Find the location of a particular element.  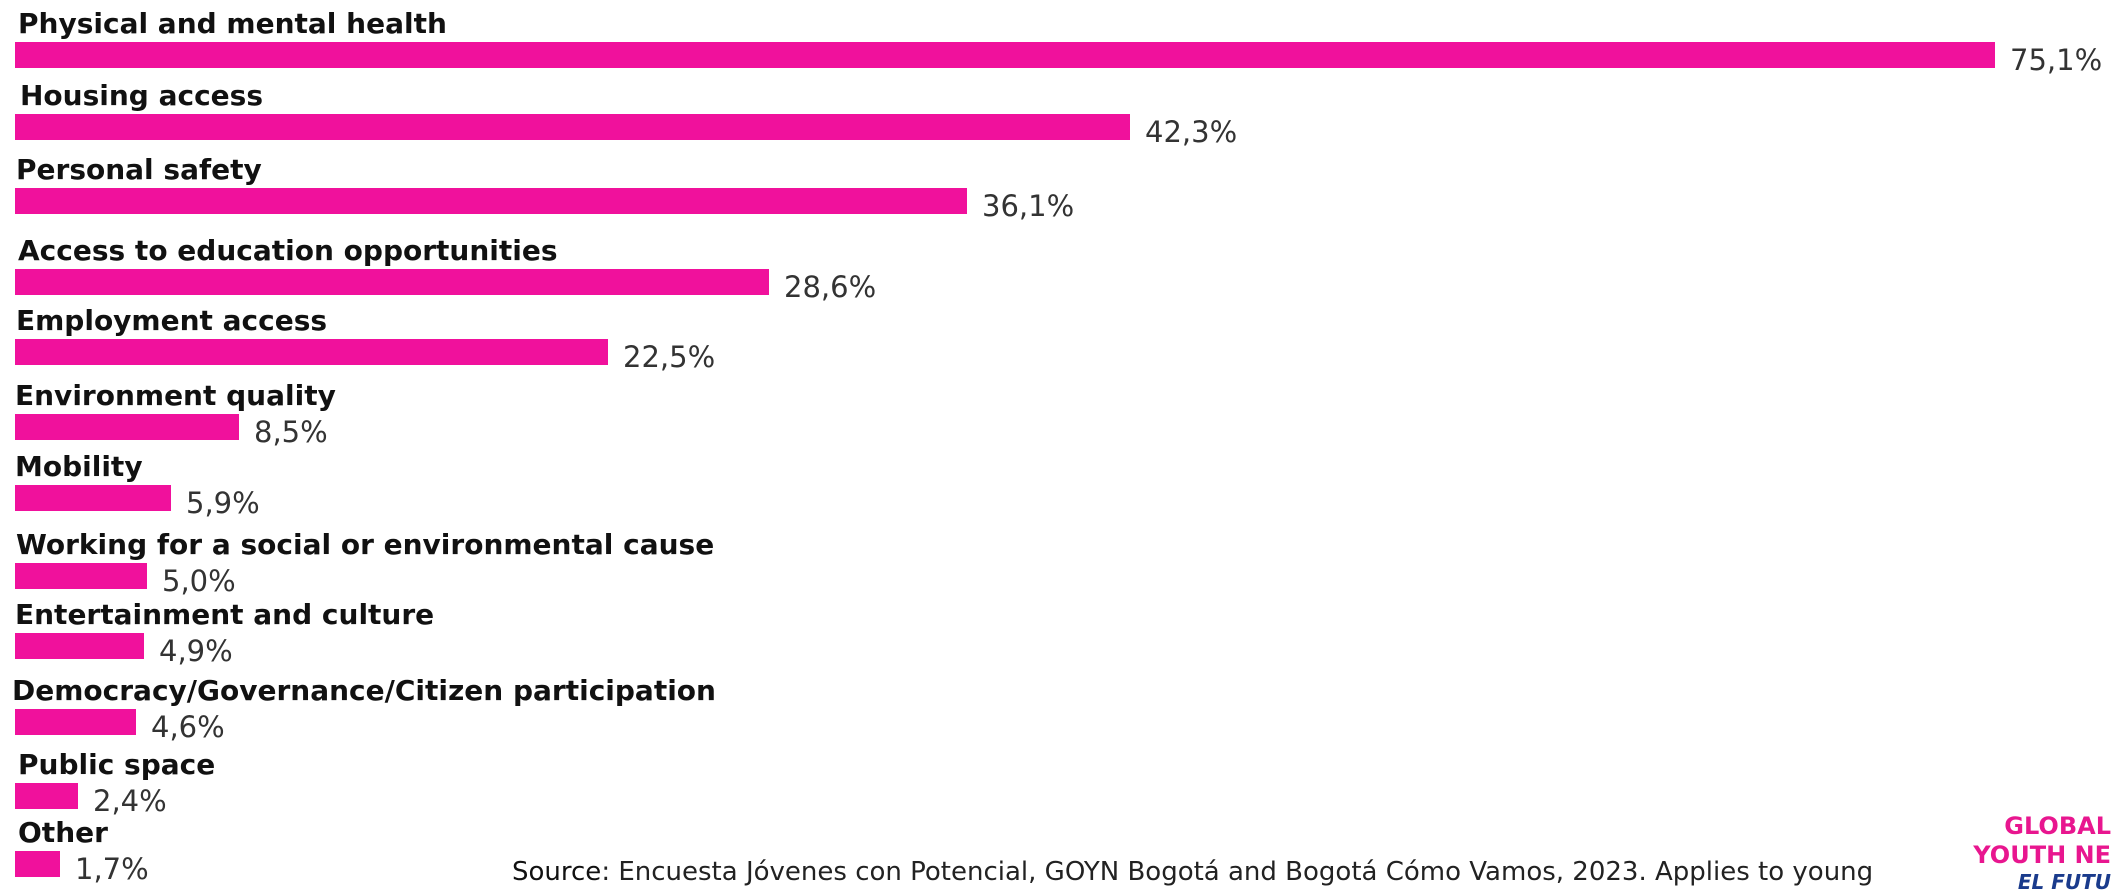

category-label: Environment quality is located at coordinates (175, 395).